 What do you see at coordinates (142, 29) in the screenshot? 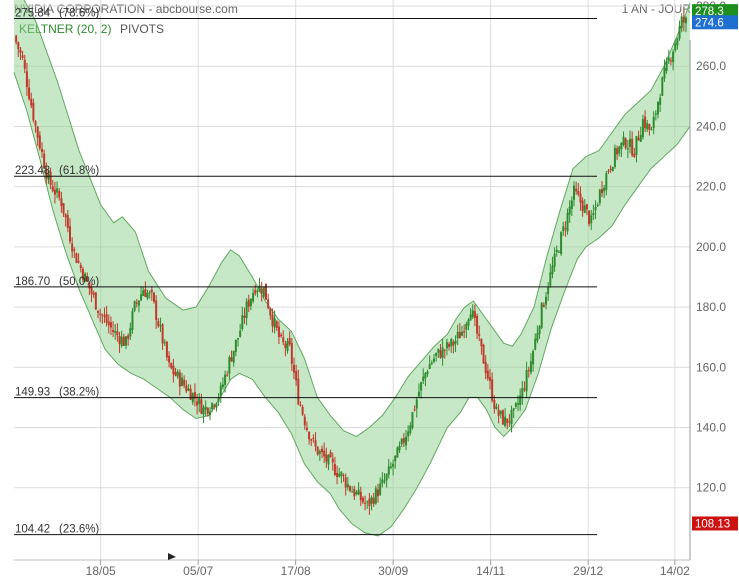
I see `indicator-pivots: PIVOTS` at bounding box center [142, 29].